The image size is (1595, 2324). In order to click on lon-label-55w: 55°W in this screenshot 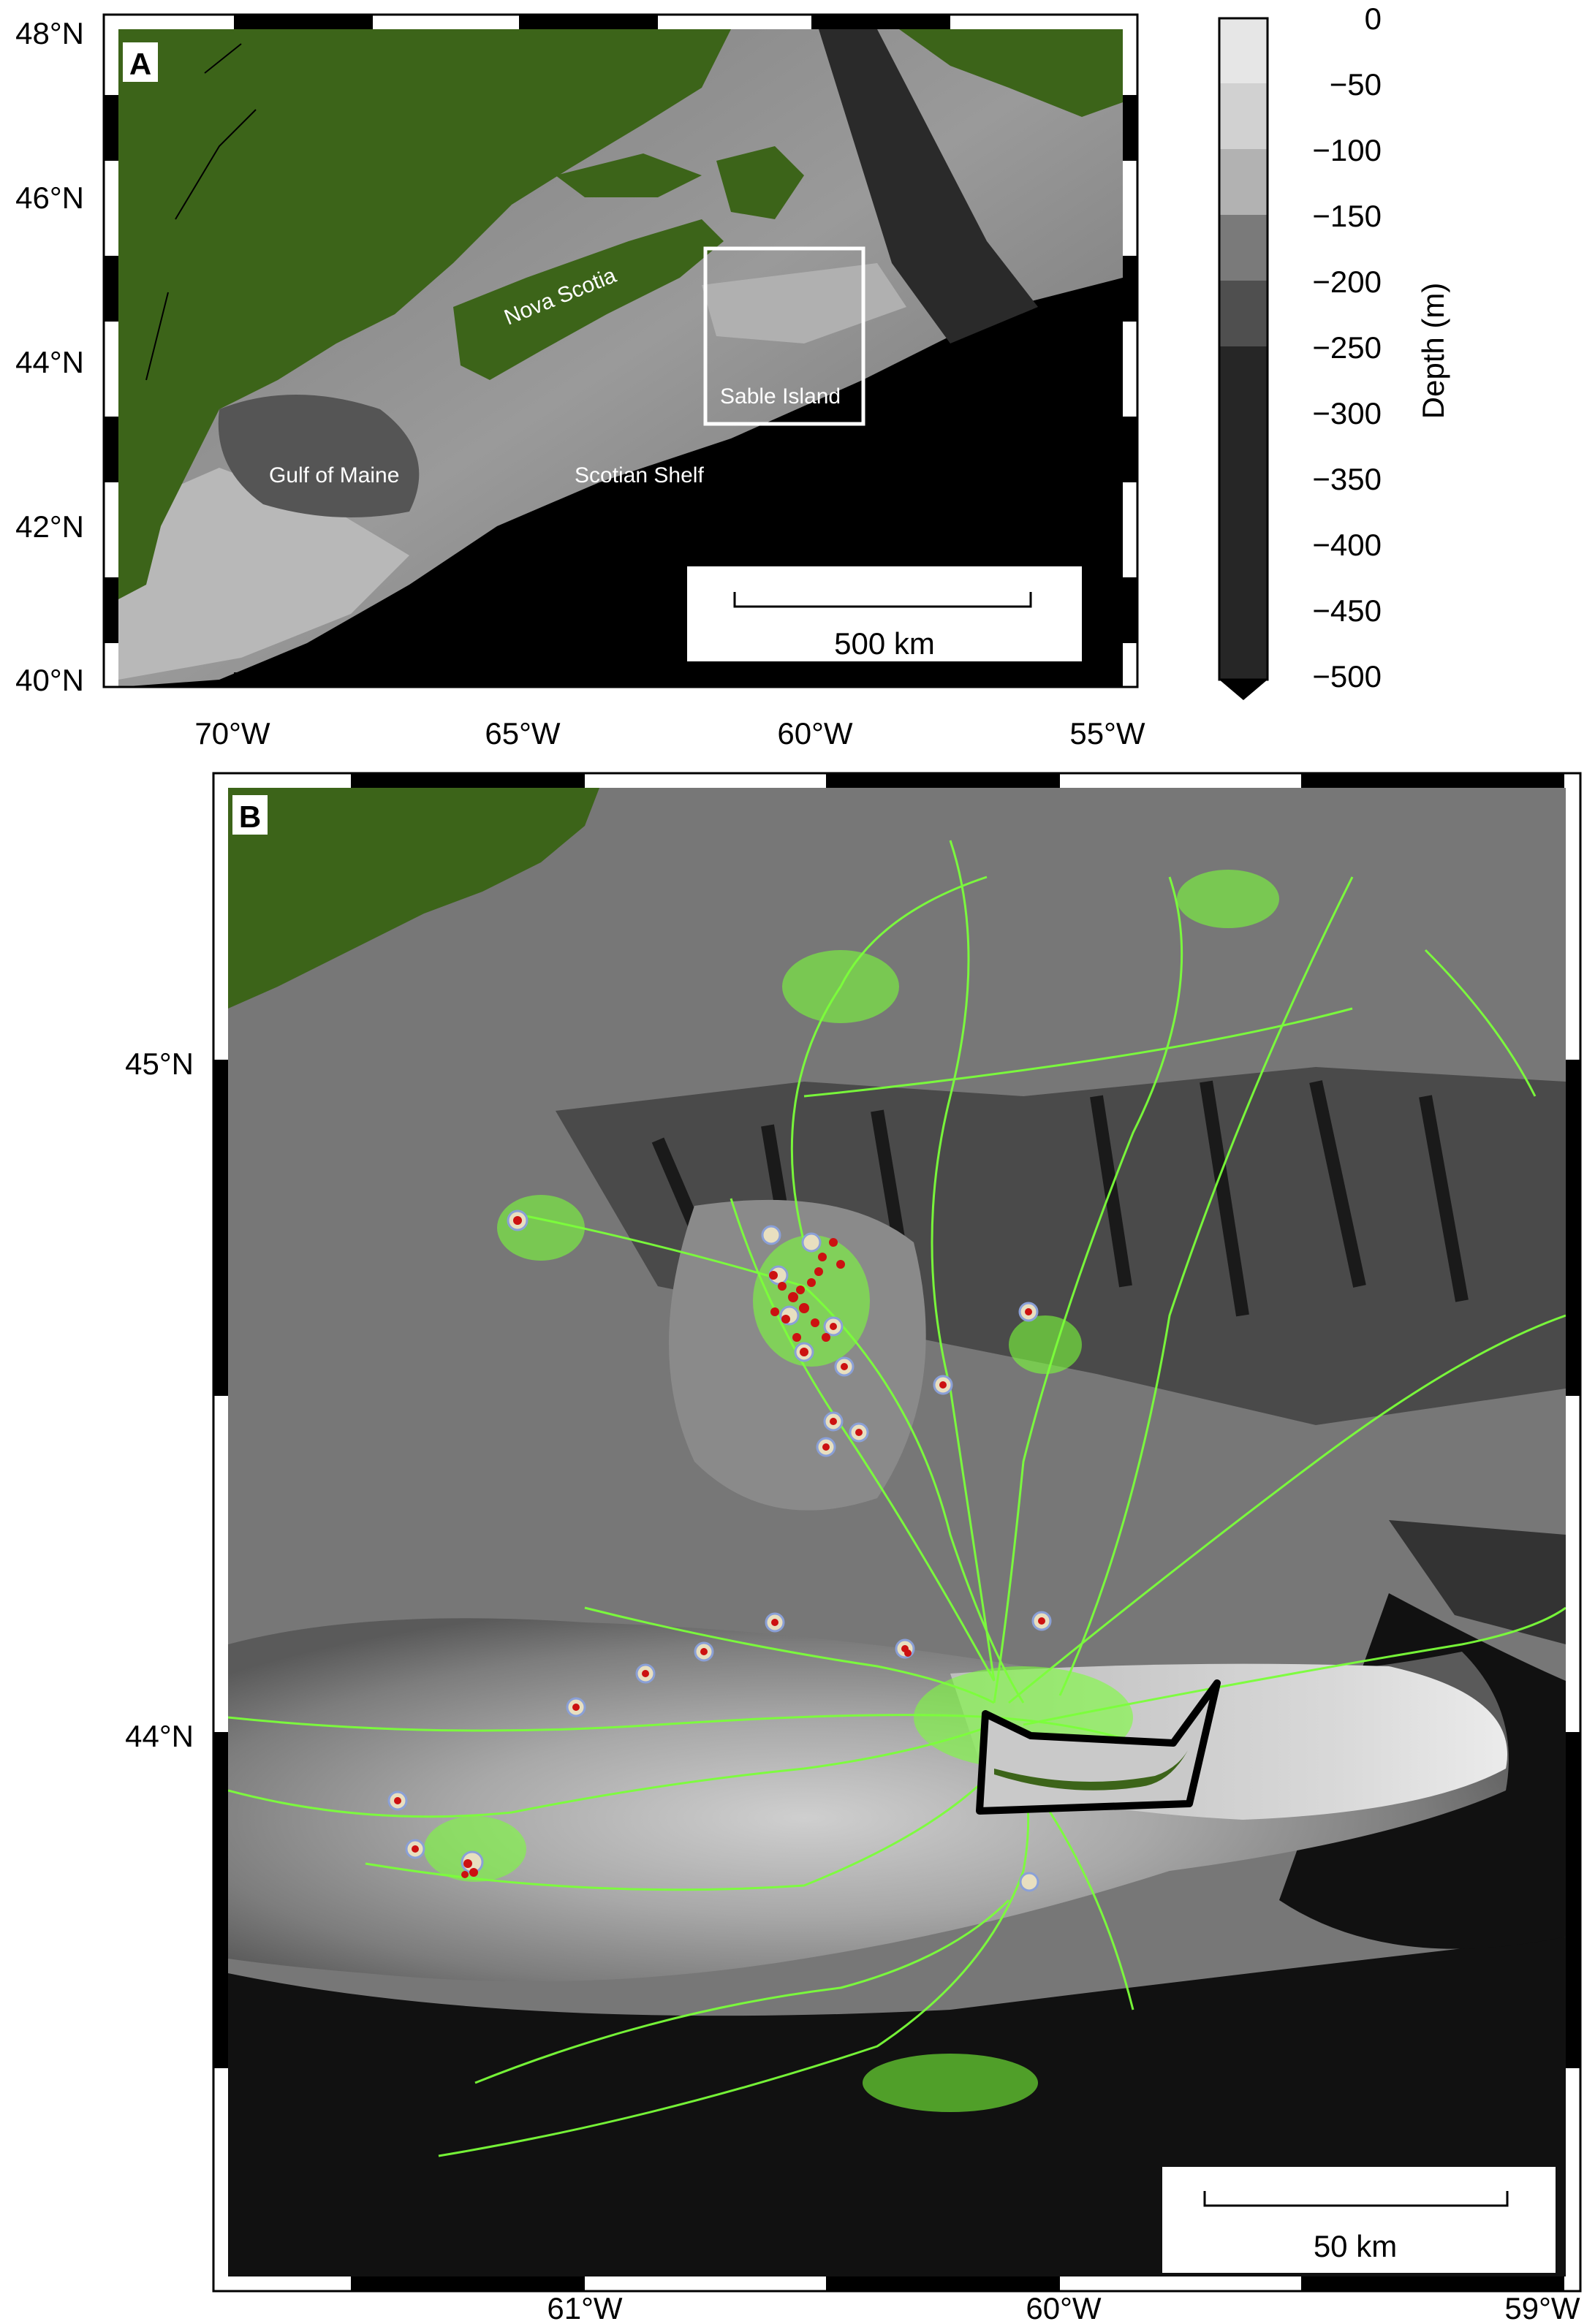, I will do `click(1107, 733)`.